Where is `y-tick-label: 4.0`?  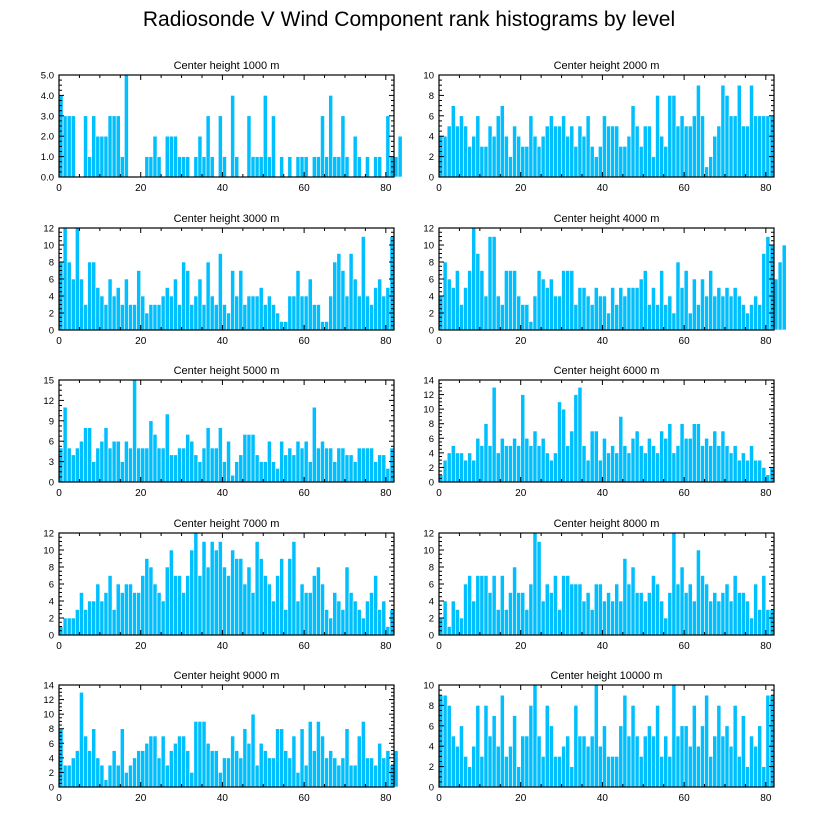
y-tick-label: 4.0 is located at coordinates (47, 96).